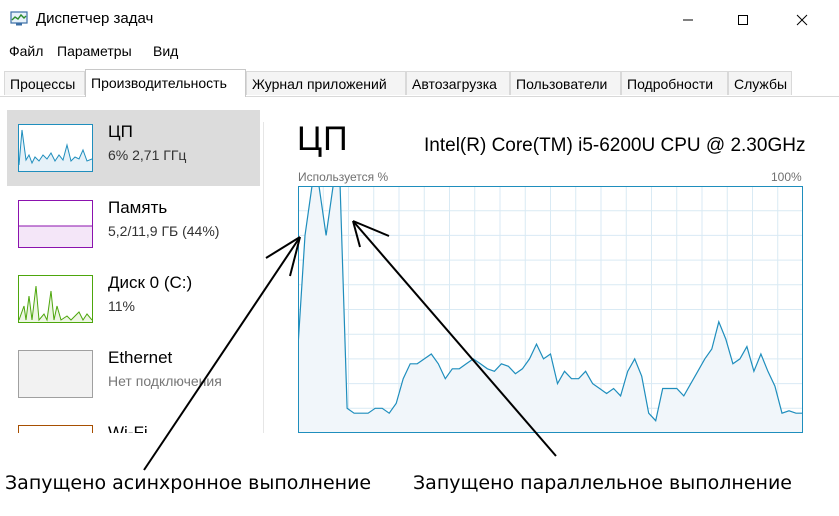 Image resolution: width=839 pixels, height=516 pixels. What do you see at coordinates (786, 177) in the screenshot?
I see `max-axis-label: 100%` at bounding box center [786, 177].